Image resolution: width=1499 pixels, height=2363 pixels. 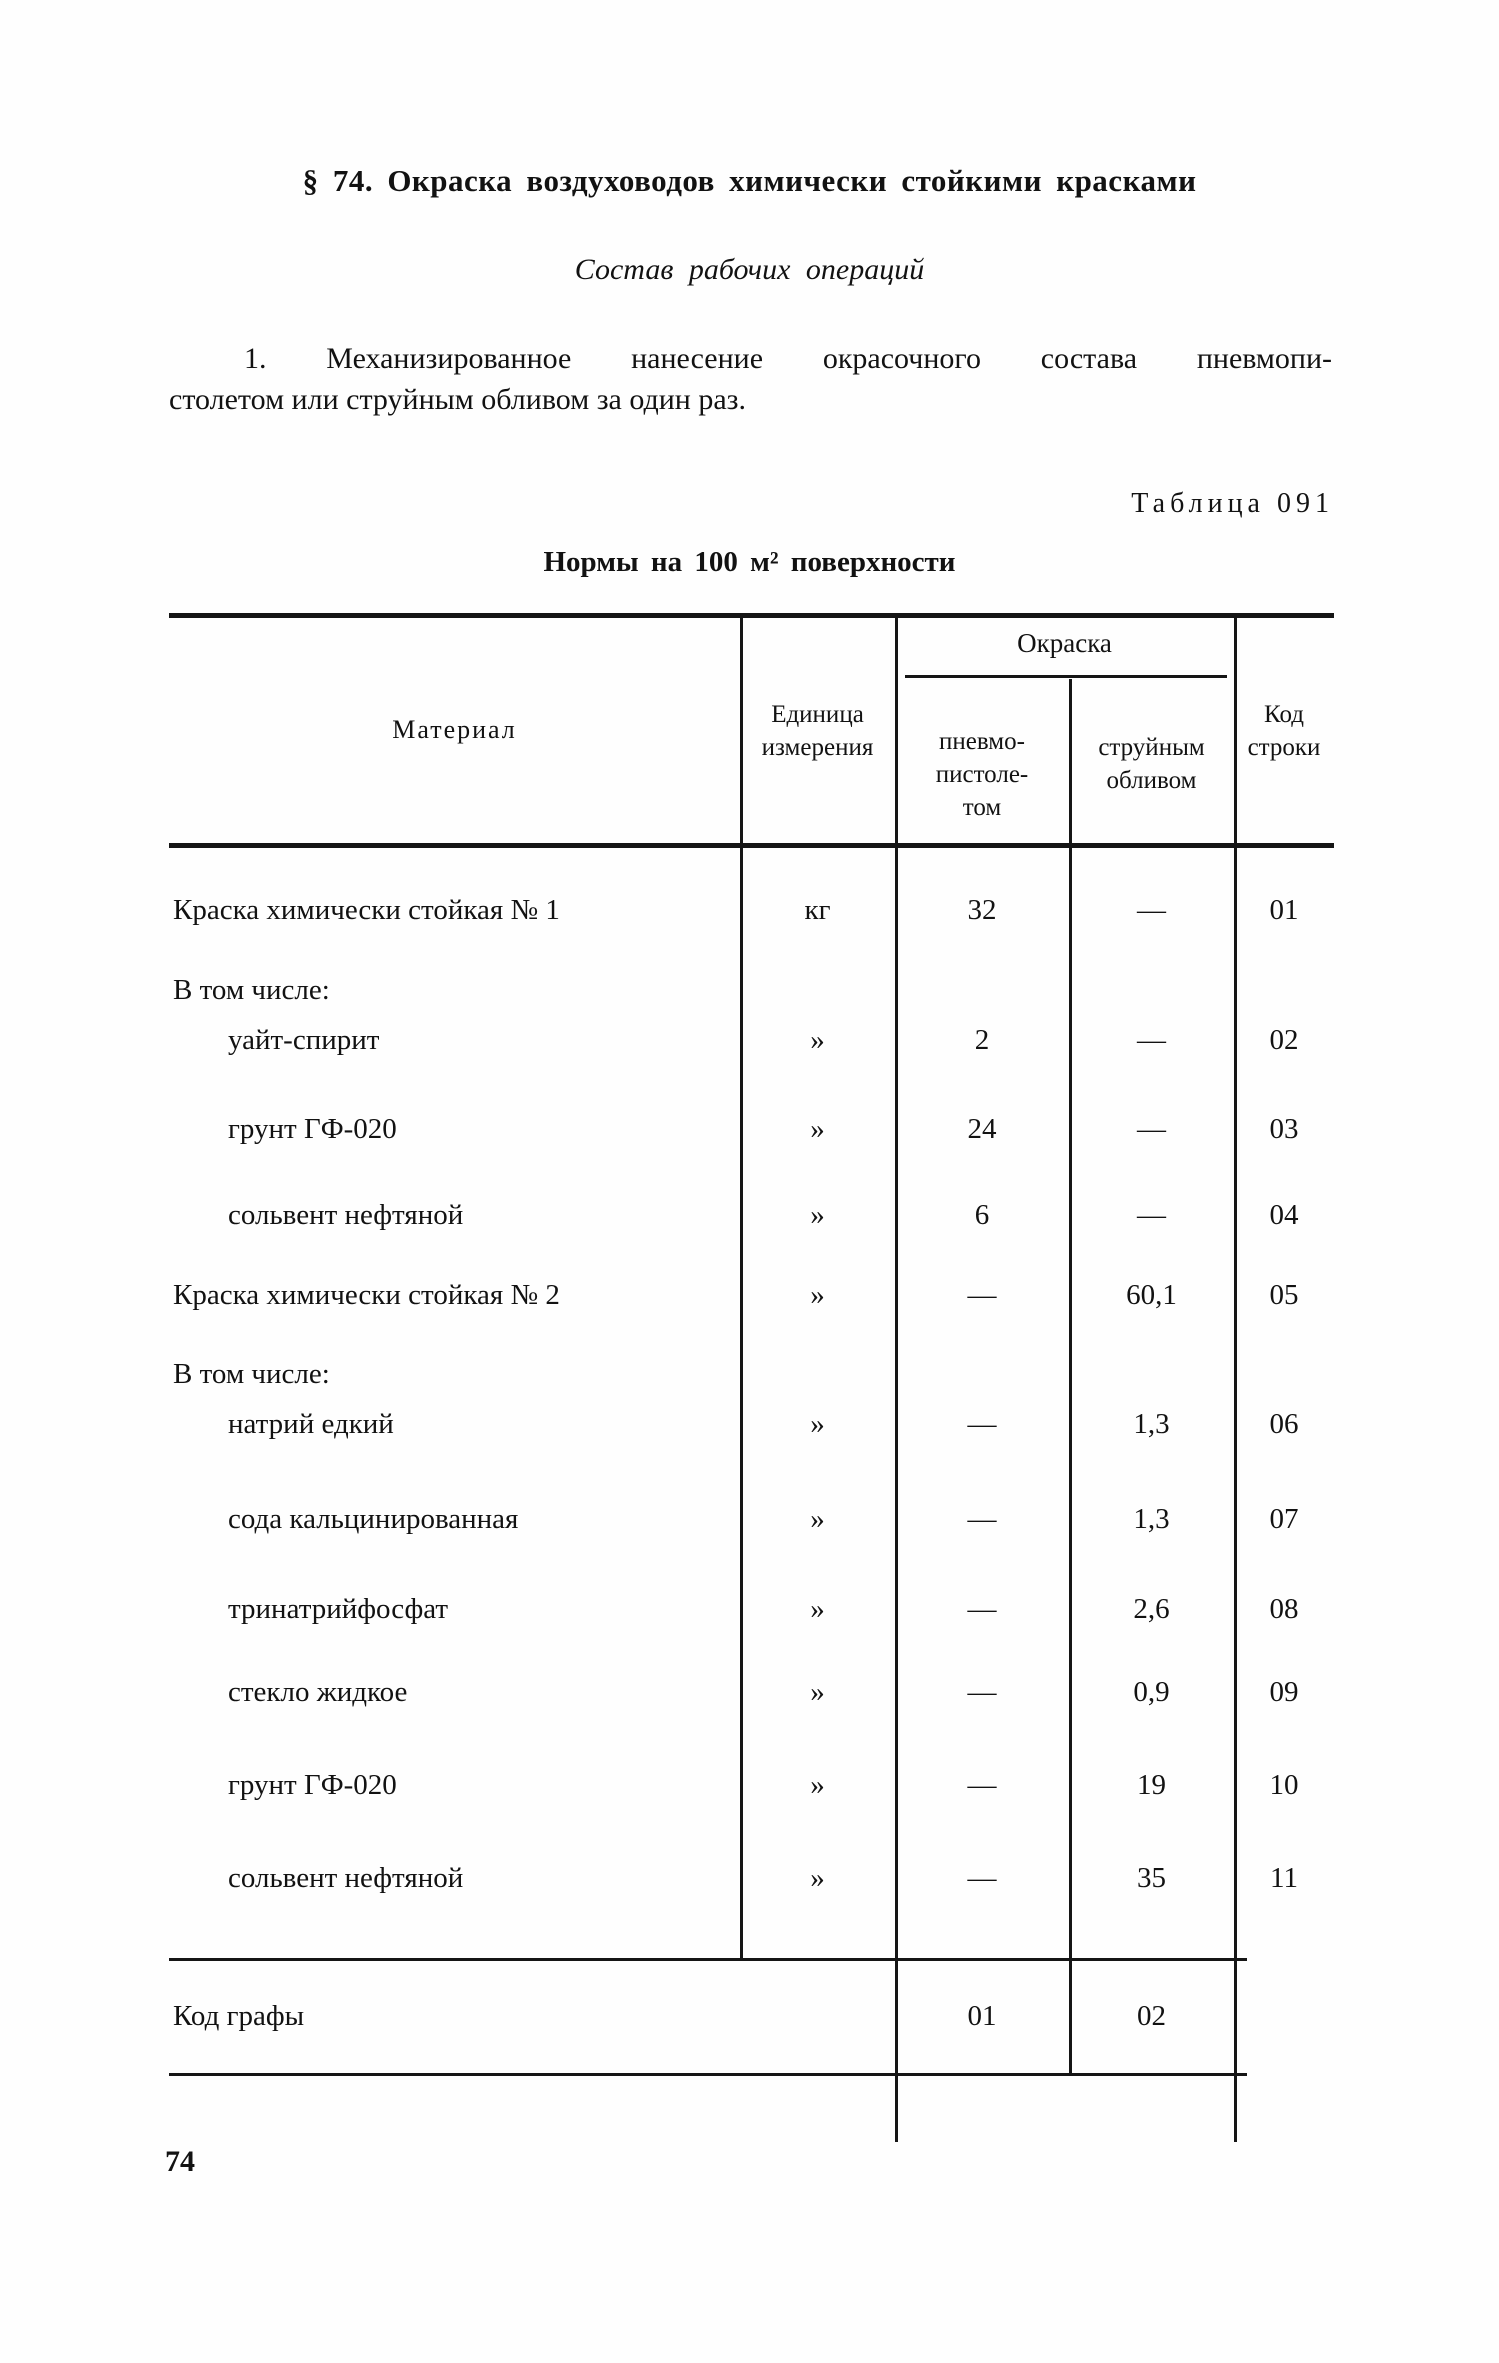 What do you see at coordinates (1151, 1878) in the screenshot?
I see `cell-strui: 35` at bounding box center [1151, 1878].